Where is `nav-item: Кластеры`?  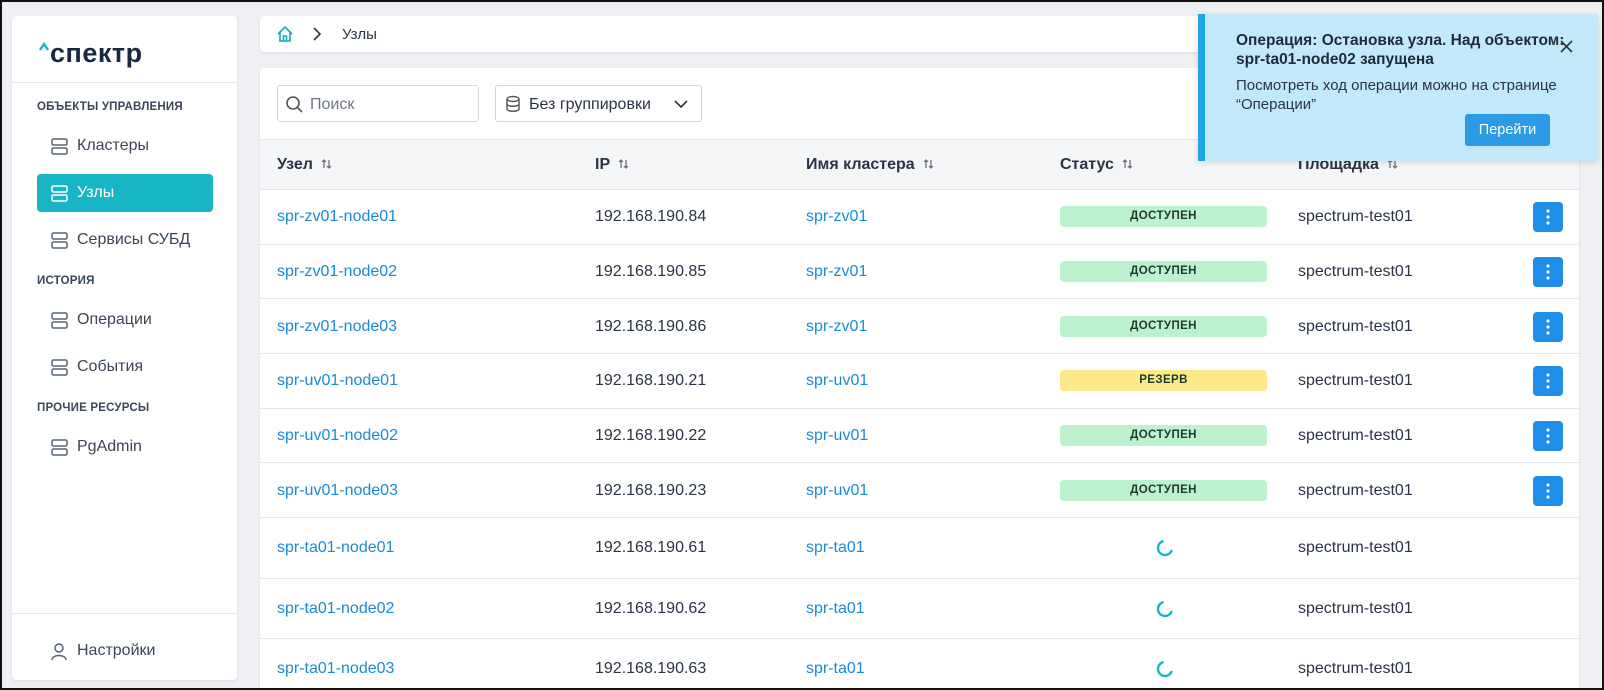 nav-item: Кластеры is located at coordinates (125, 146).